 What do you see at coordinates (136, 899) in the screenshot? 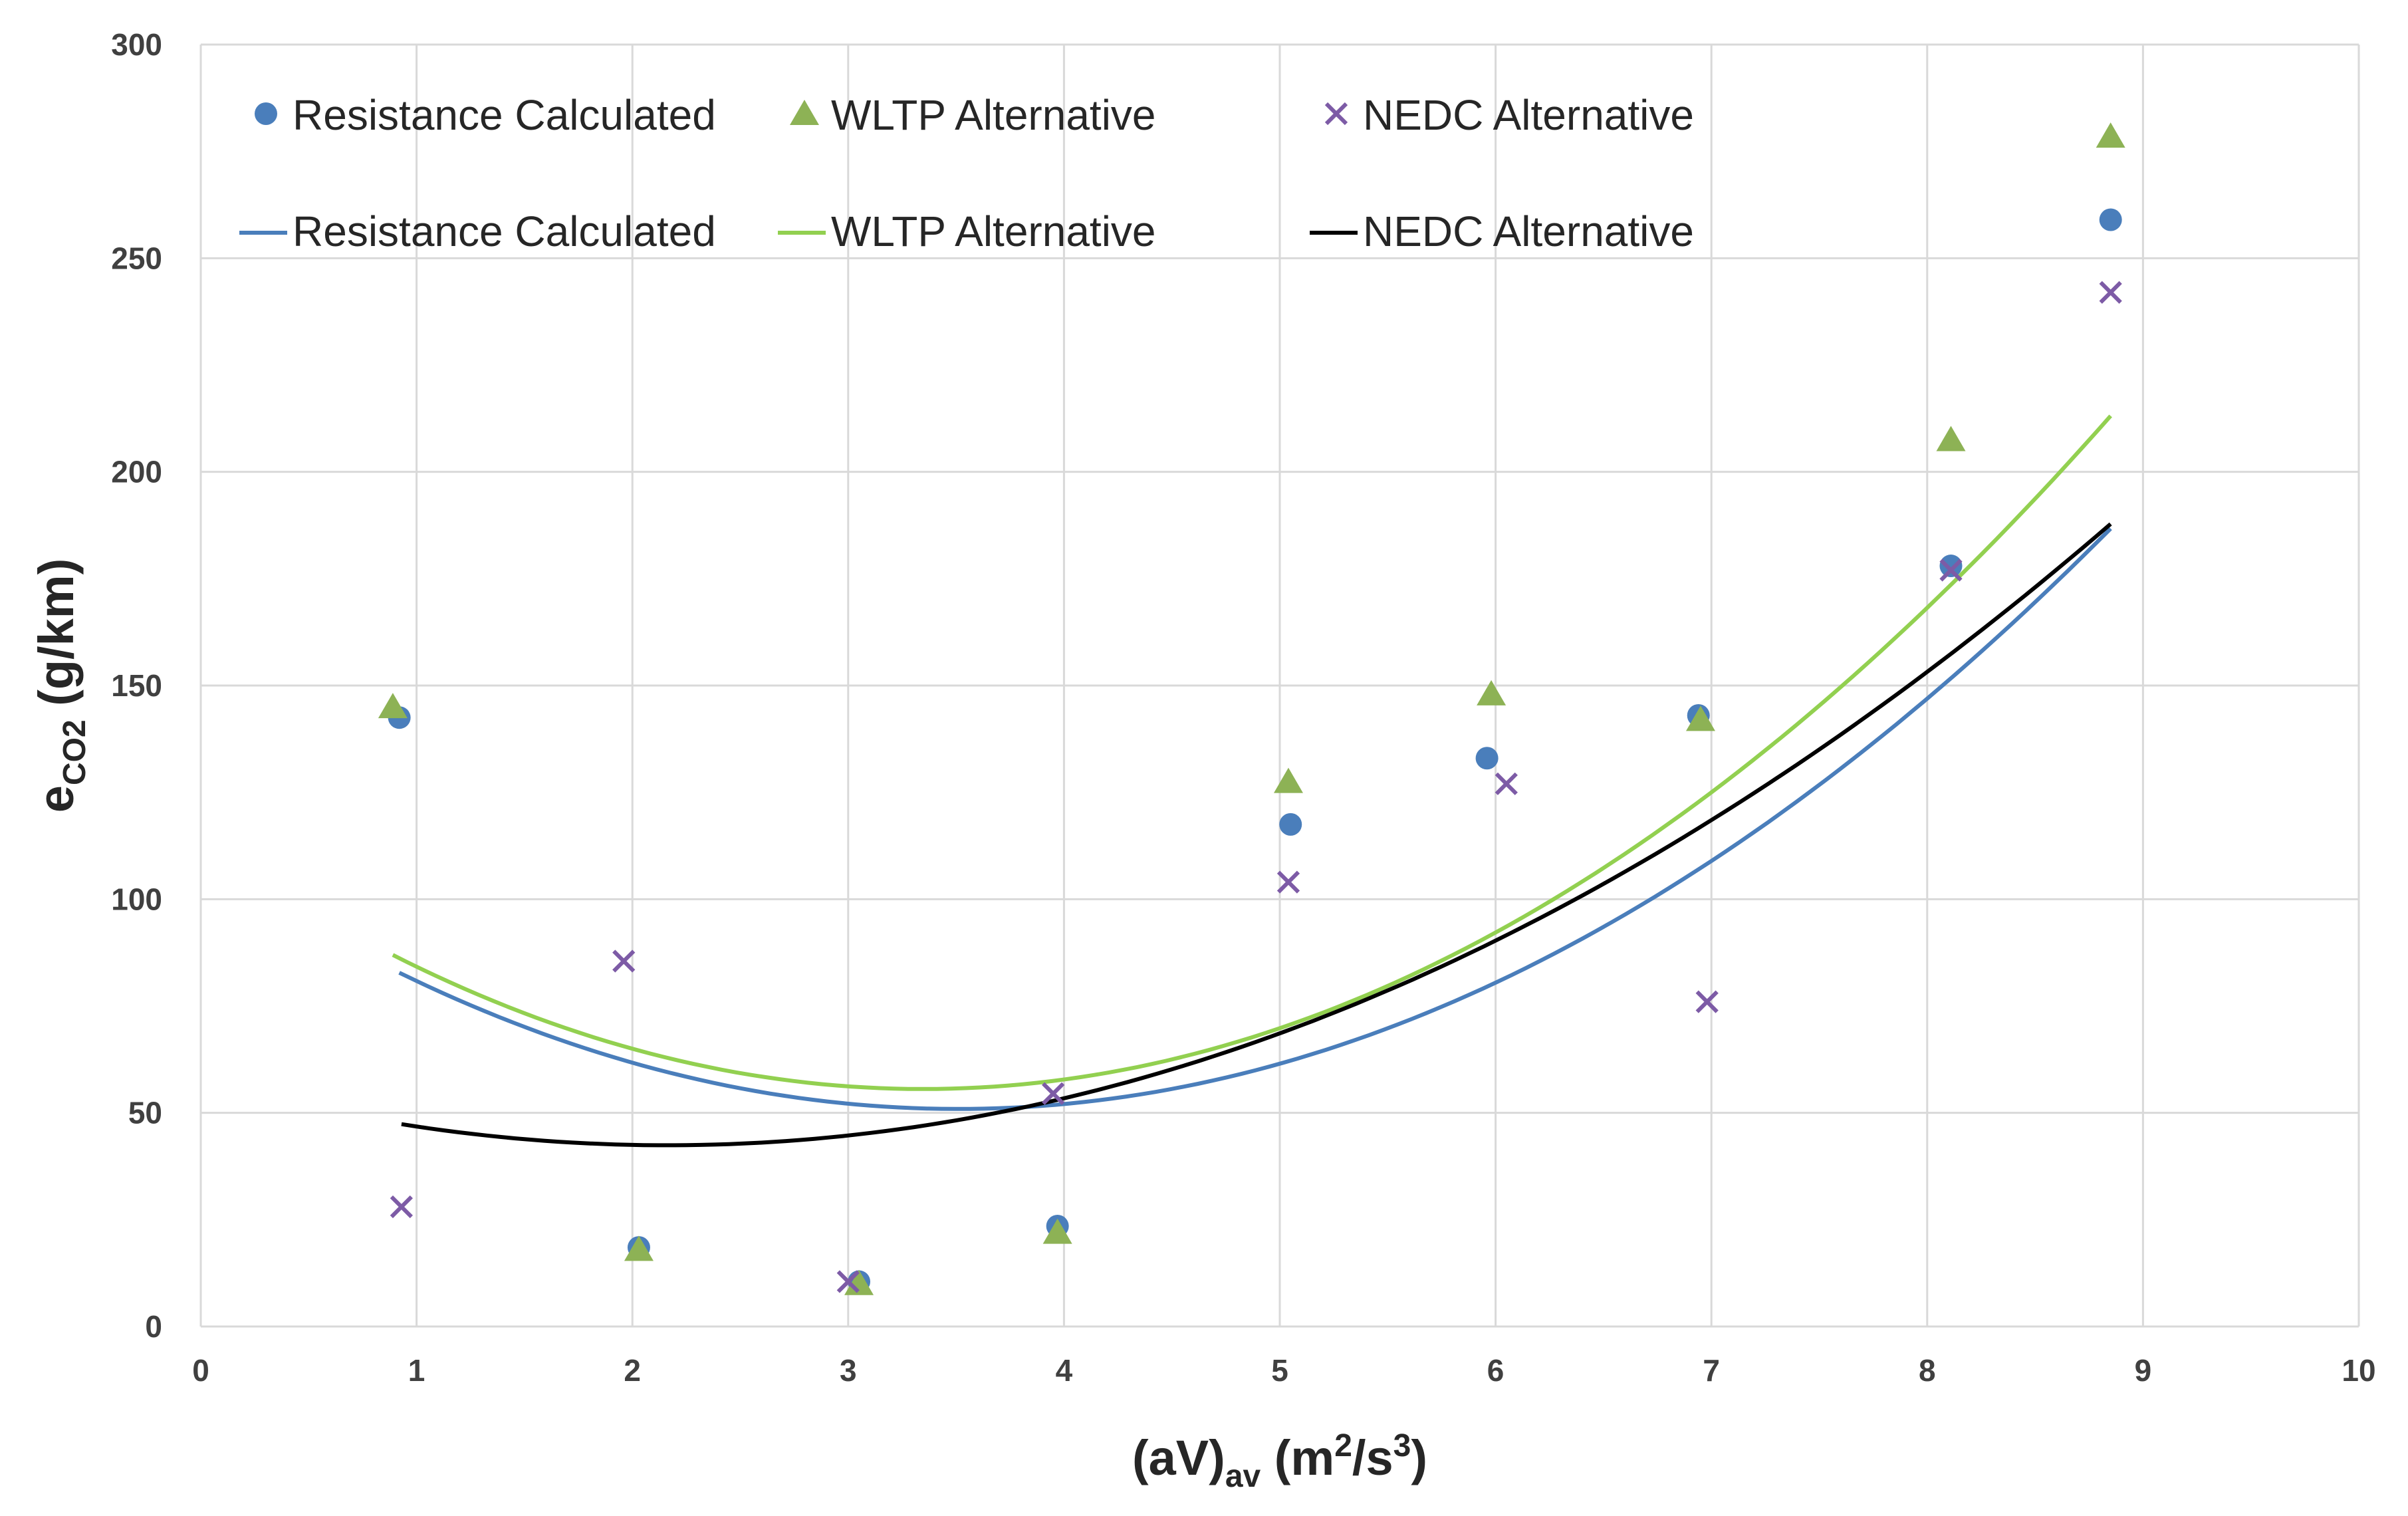
I see `y-tick-label: 100` at bounding box center [136, 899].